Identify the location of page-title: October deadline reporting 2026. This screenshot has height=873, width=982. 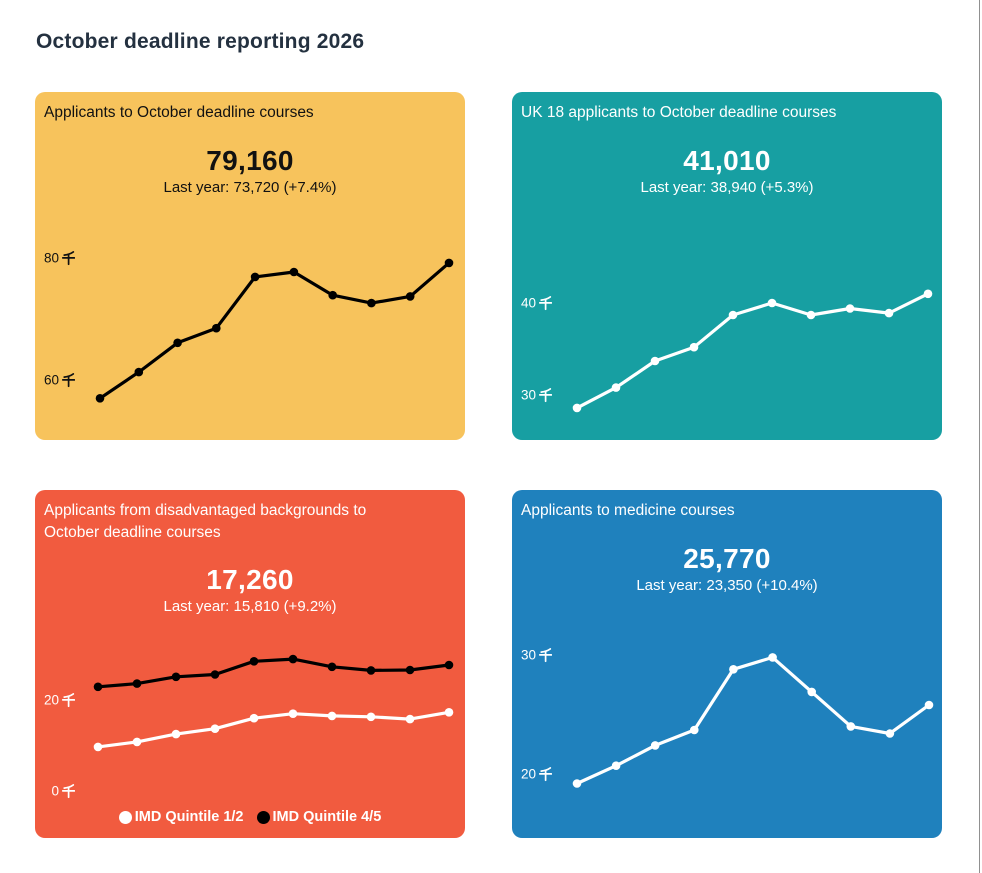
(200, 41).